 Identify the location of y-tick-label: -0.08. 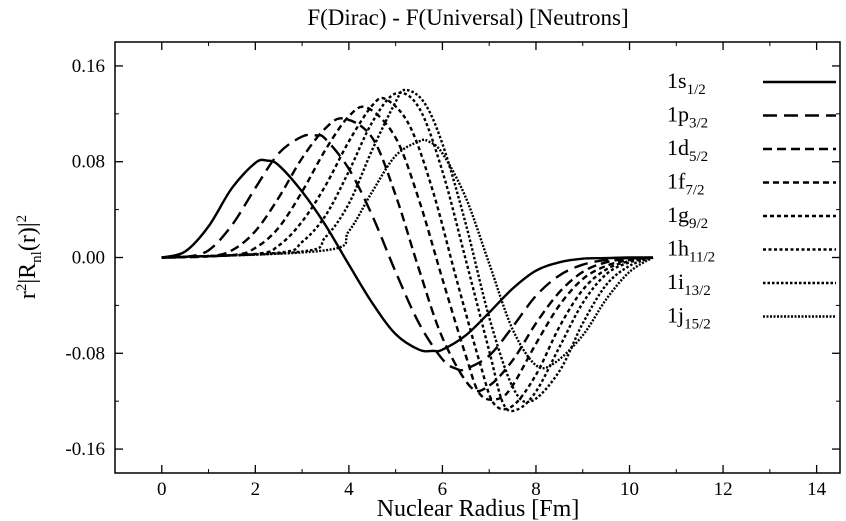
(85, 353).